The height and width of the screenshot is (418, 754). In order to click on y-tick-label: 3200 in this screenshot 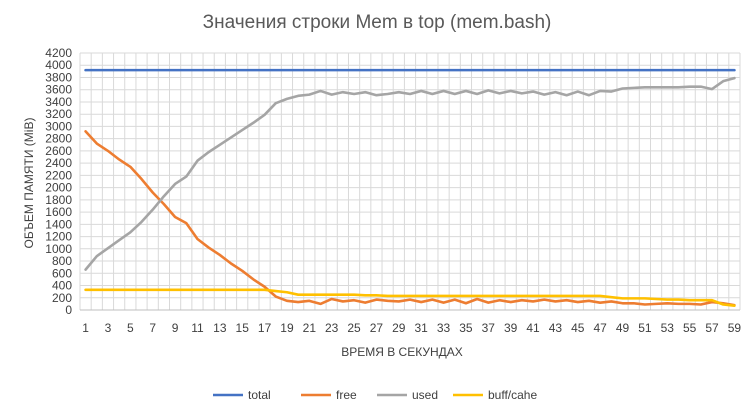, I will do `click(58, 114)`.